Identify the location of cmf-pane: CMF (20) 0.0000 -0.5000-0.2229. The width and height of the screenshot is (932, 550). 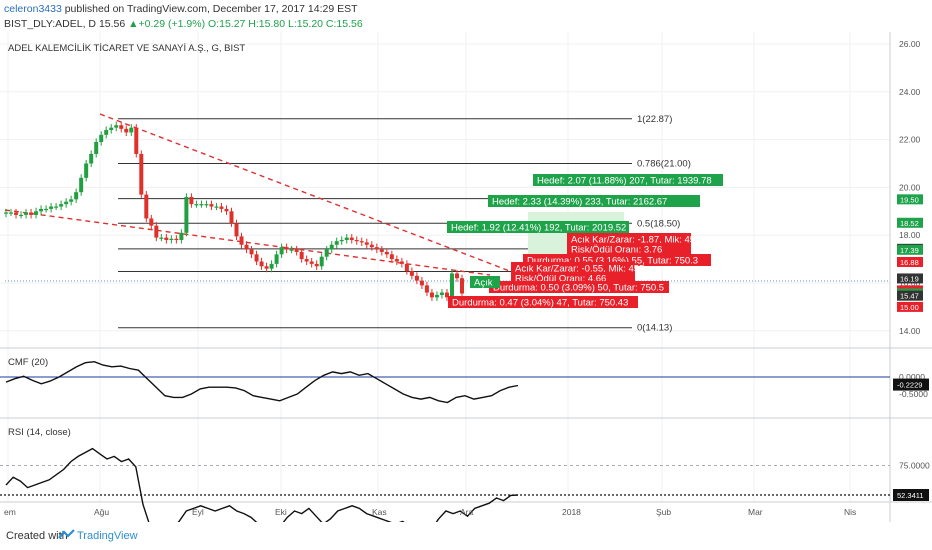
(464, 380).